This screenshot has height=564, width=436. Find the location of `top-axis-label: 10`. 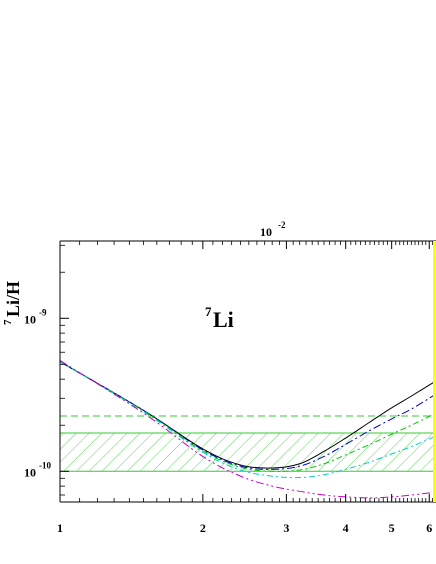

top-axis-label: 10 is located at coordinates (266, 232).